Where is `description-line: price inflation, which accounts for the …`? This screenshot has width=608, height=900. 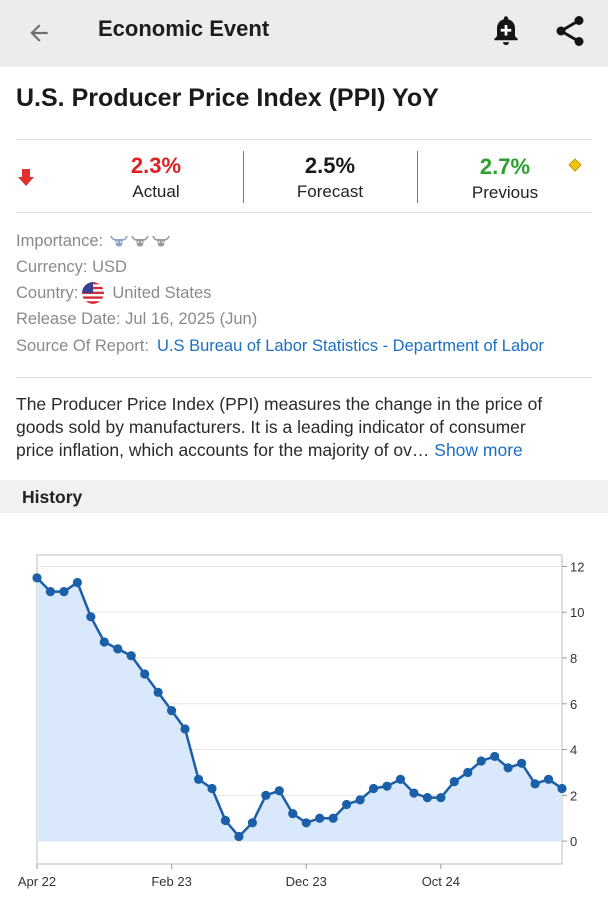
description-line: price inflation, which accounts for the … is located at coordinates (305, 450).